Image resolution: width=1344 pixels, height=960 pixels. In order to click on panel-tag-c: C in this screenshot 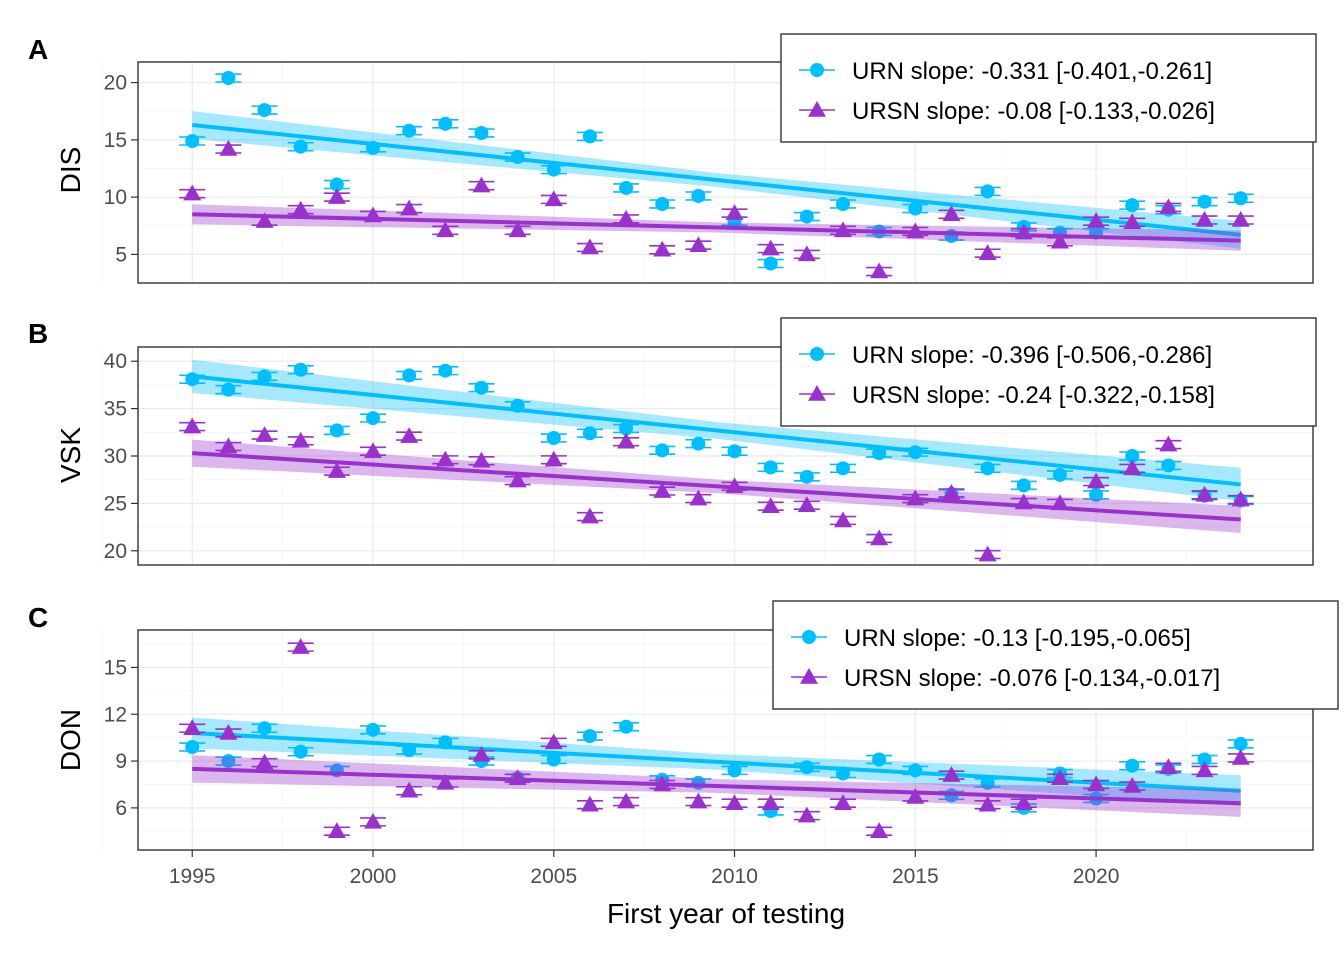, I will do `click(38, 617)`.